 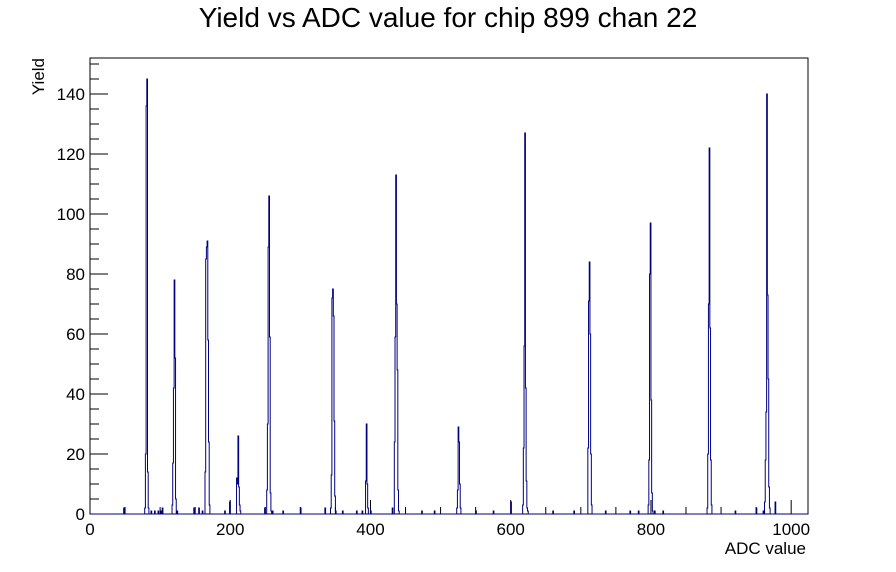 I want to click on x-tick-label: 200, so click(x=230, y=529).